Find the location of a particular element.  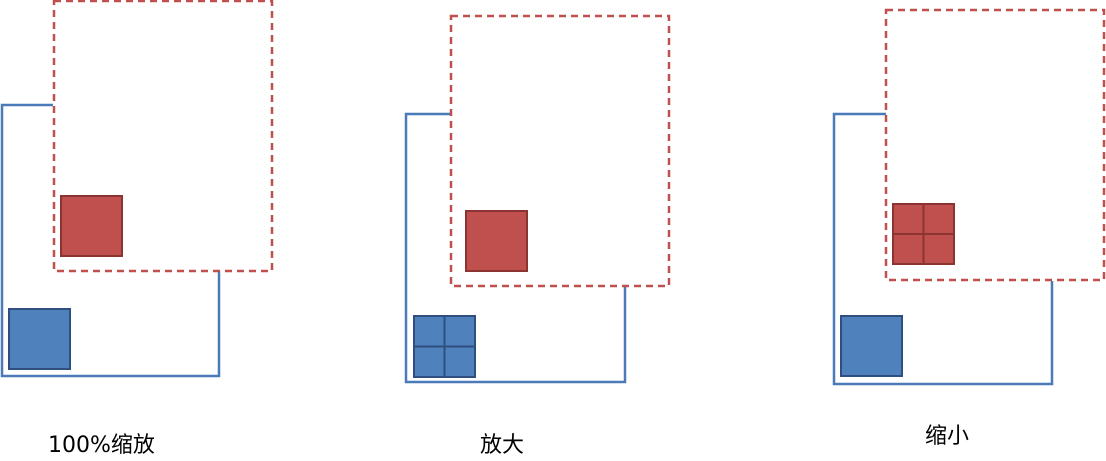

caption-zoom-in: 放大 is located at coordinates (502, 445).